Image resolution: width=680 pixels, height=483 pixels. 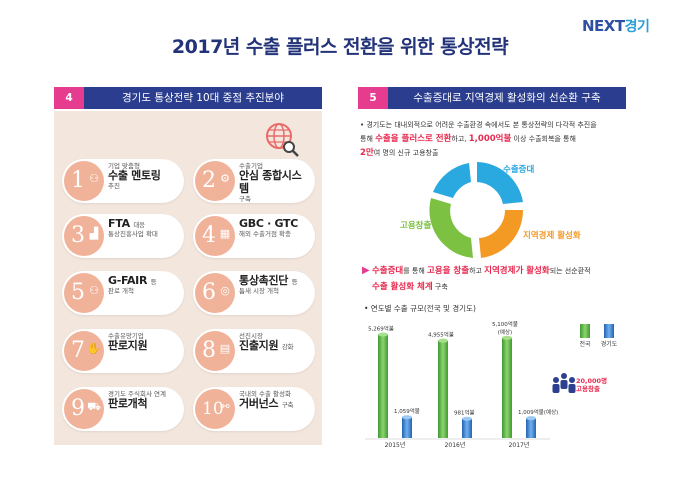 What do you see at coordinates (501, 234) in the screenshot?
I see `regional-economy-arc` at bounding box center [501, 234].